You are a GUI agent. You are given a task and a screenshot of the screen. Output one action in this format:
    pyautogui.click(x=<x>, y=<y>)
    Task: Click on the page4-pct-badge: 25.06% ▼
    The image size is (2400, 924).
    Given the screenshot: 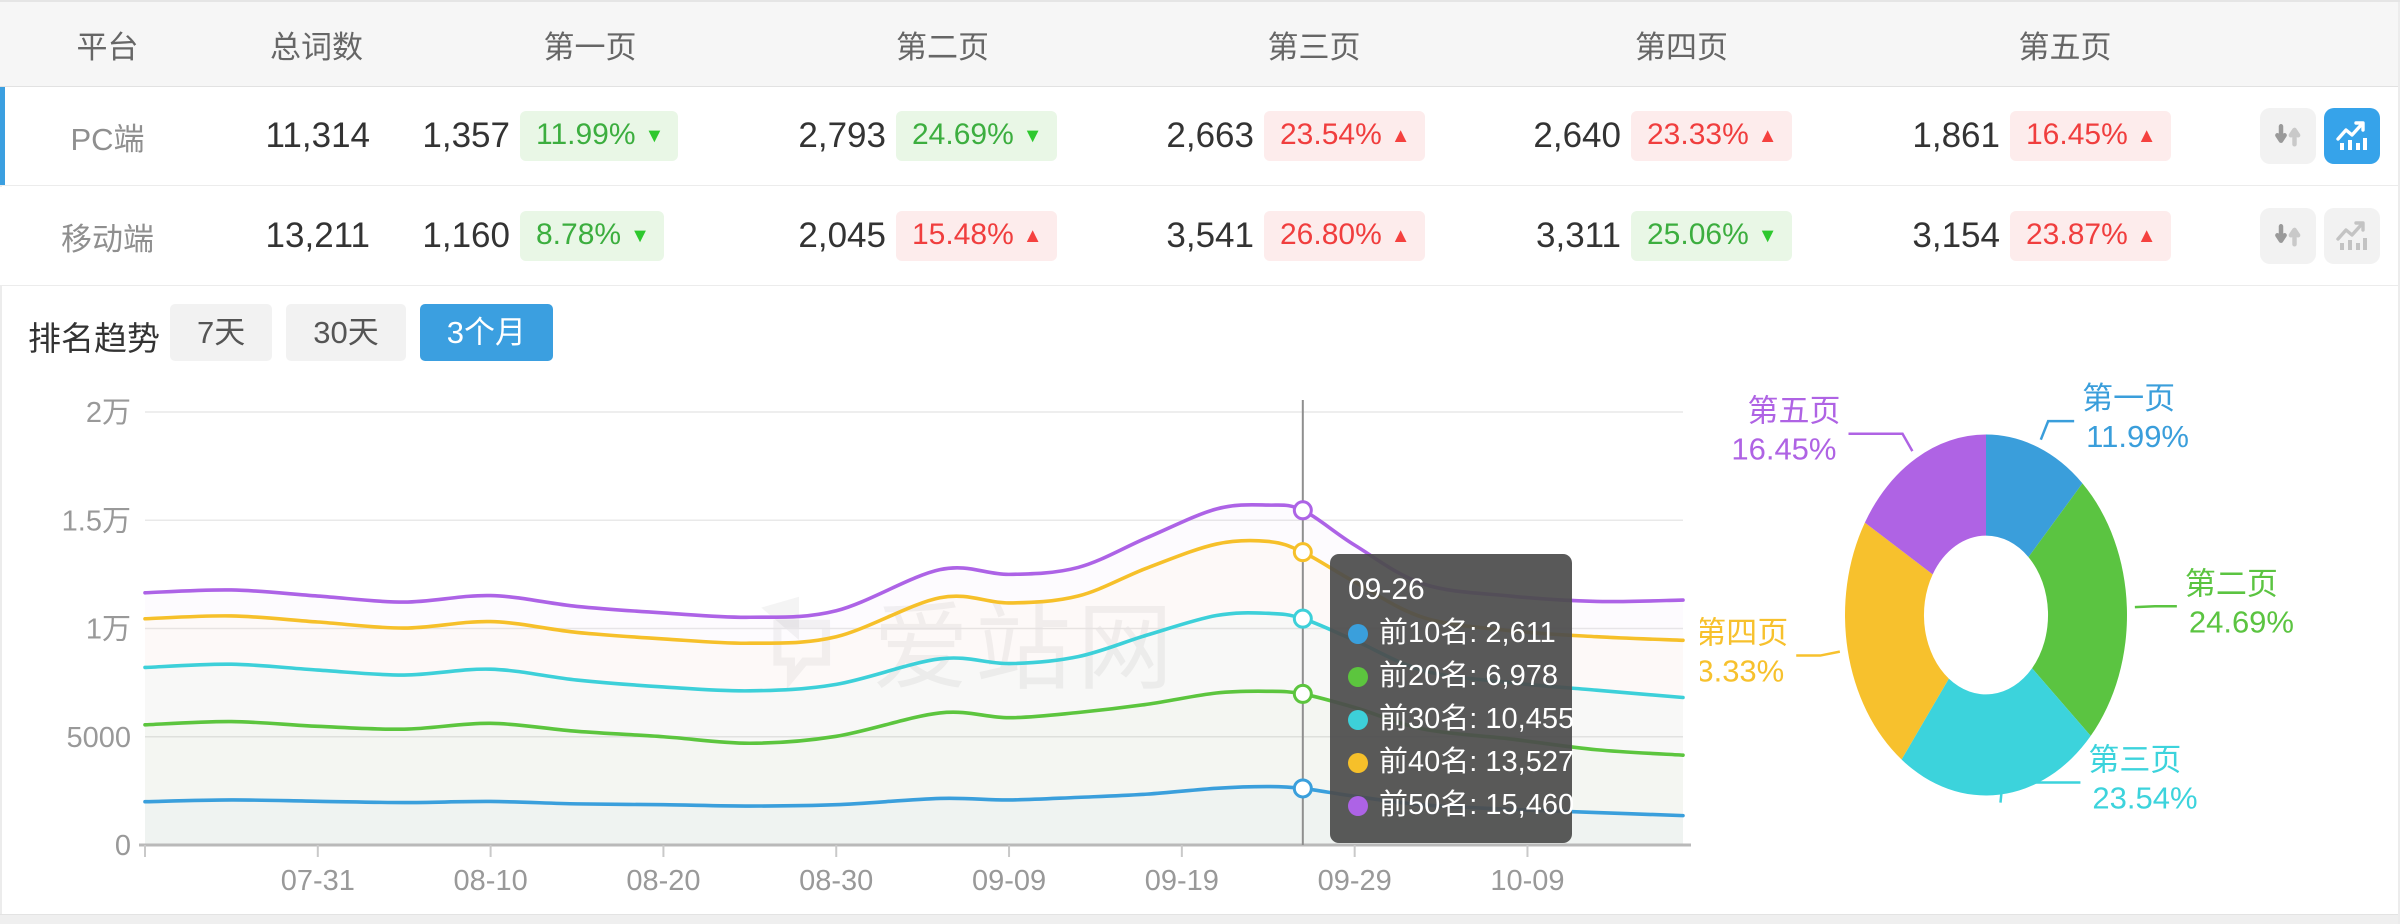 What is the action you would take?
    pyautogui.click(x=1711, y=236)
    